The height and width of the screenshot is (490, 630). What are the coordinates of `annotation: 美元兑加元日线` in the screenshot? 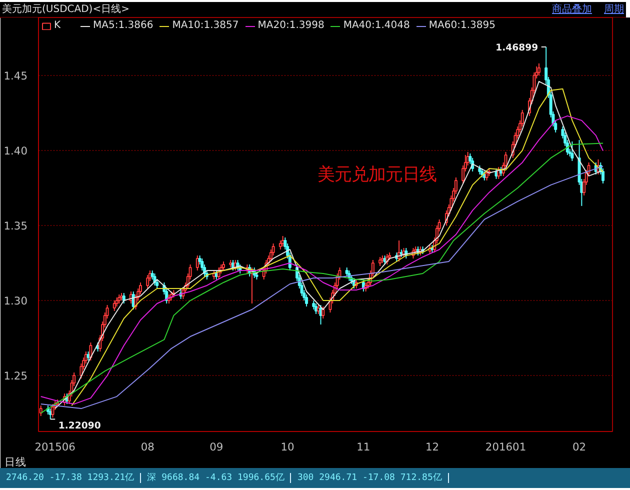 It's located at (377, 174).